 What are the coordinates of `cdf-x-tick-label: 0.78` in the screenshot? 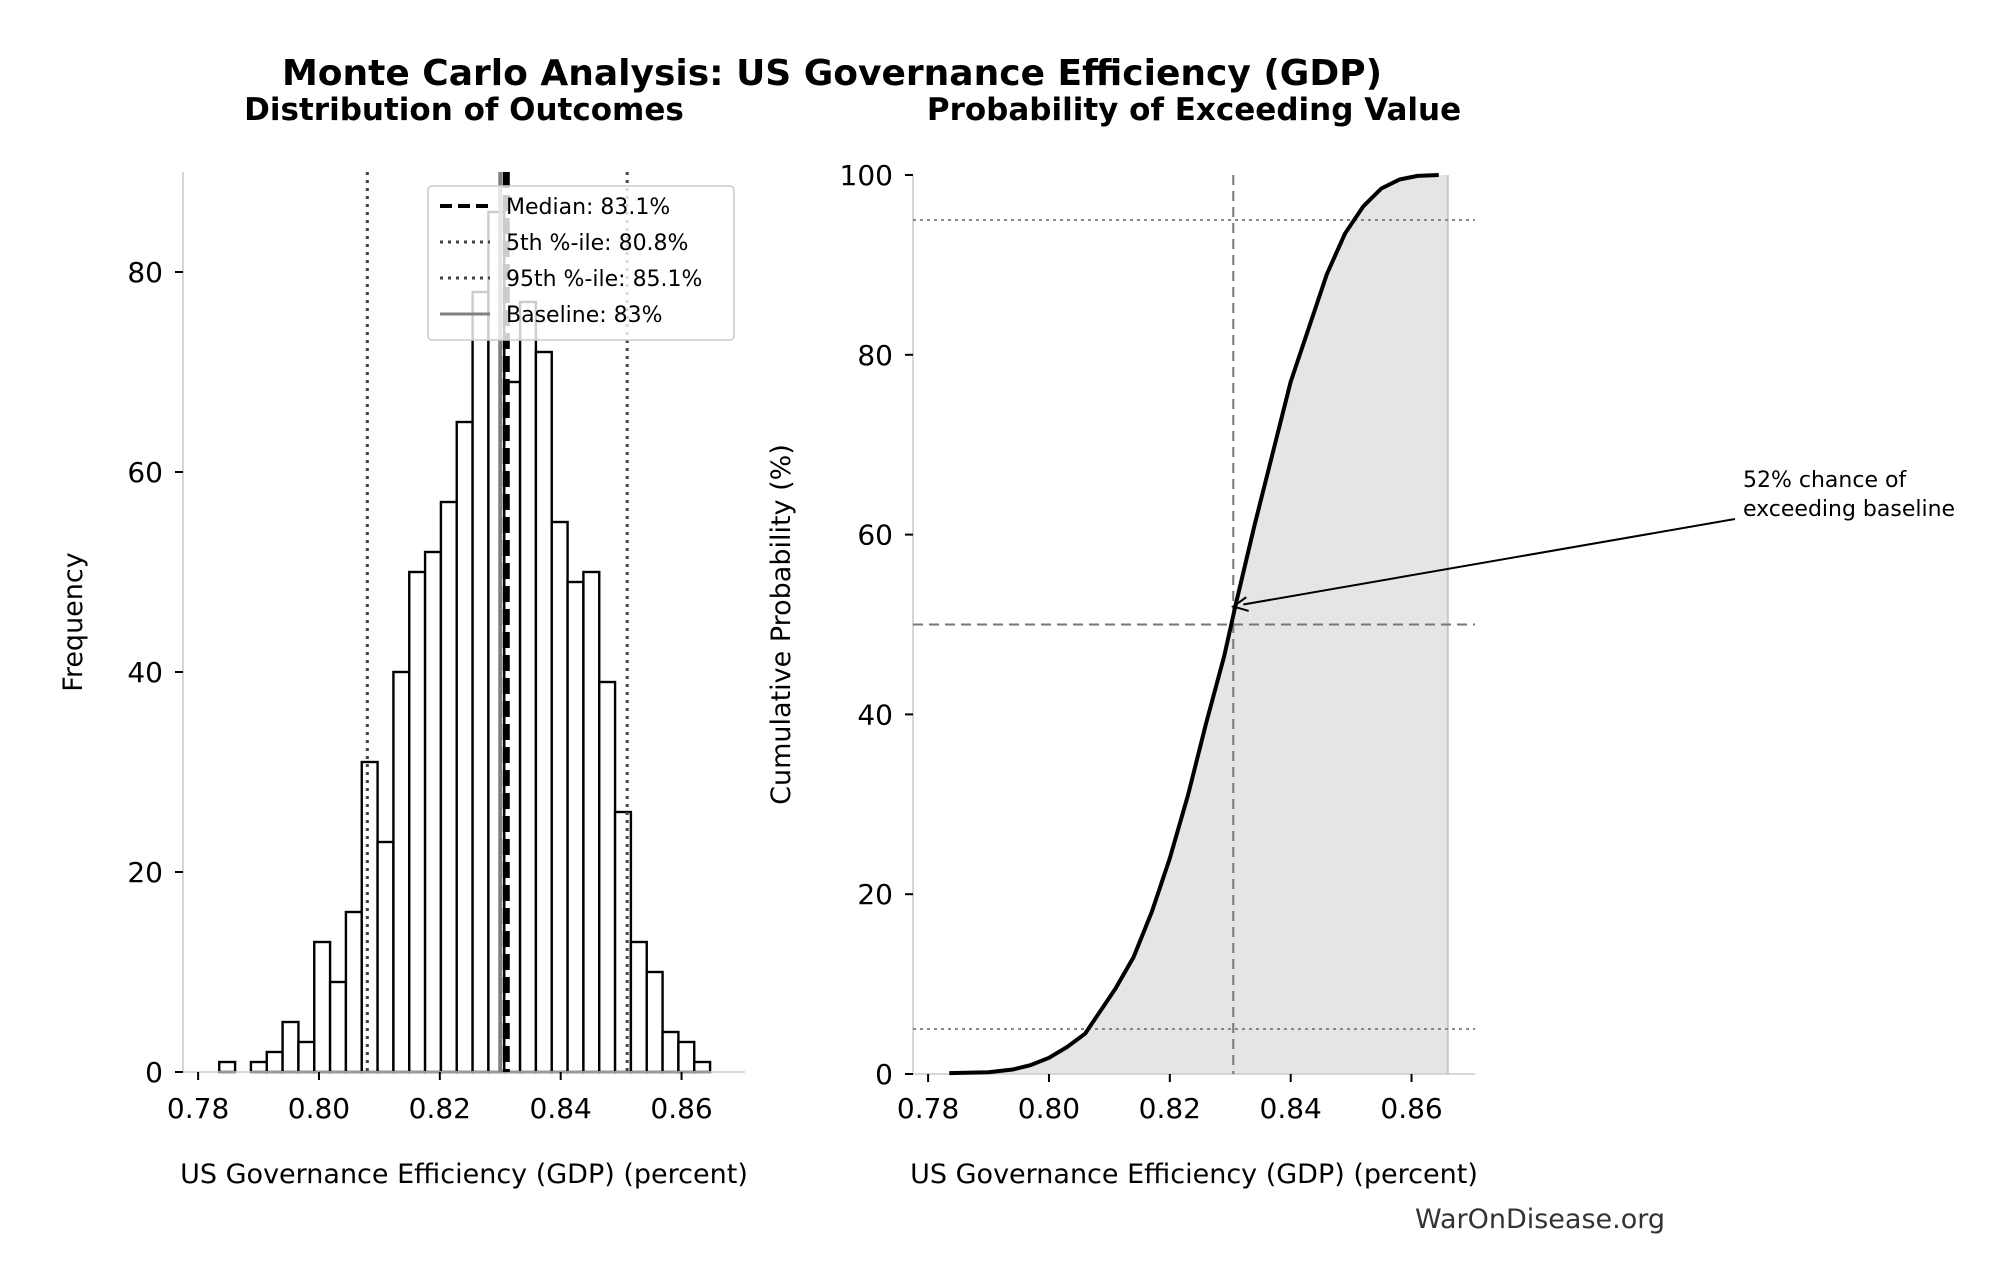 It's located at (928, 1108).